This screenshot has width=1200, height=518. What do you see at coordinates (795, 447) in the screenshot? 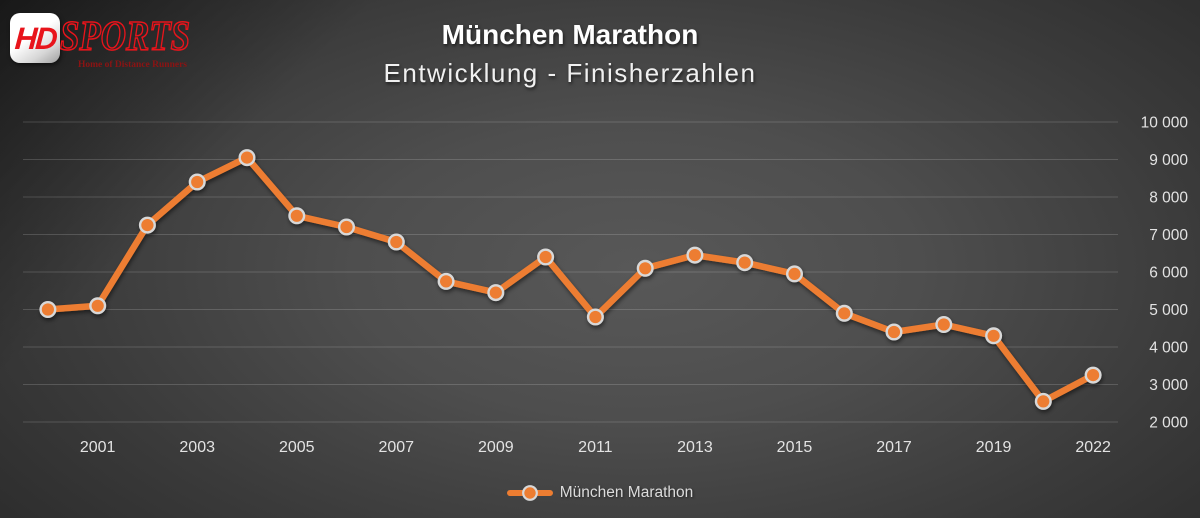
I see `x-axis-tick-label: 2015` at bounding box center [795, 447].